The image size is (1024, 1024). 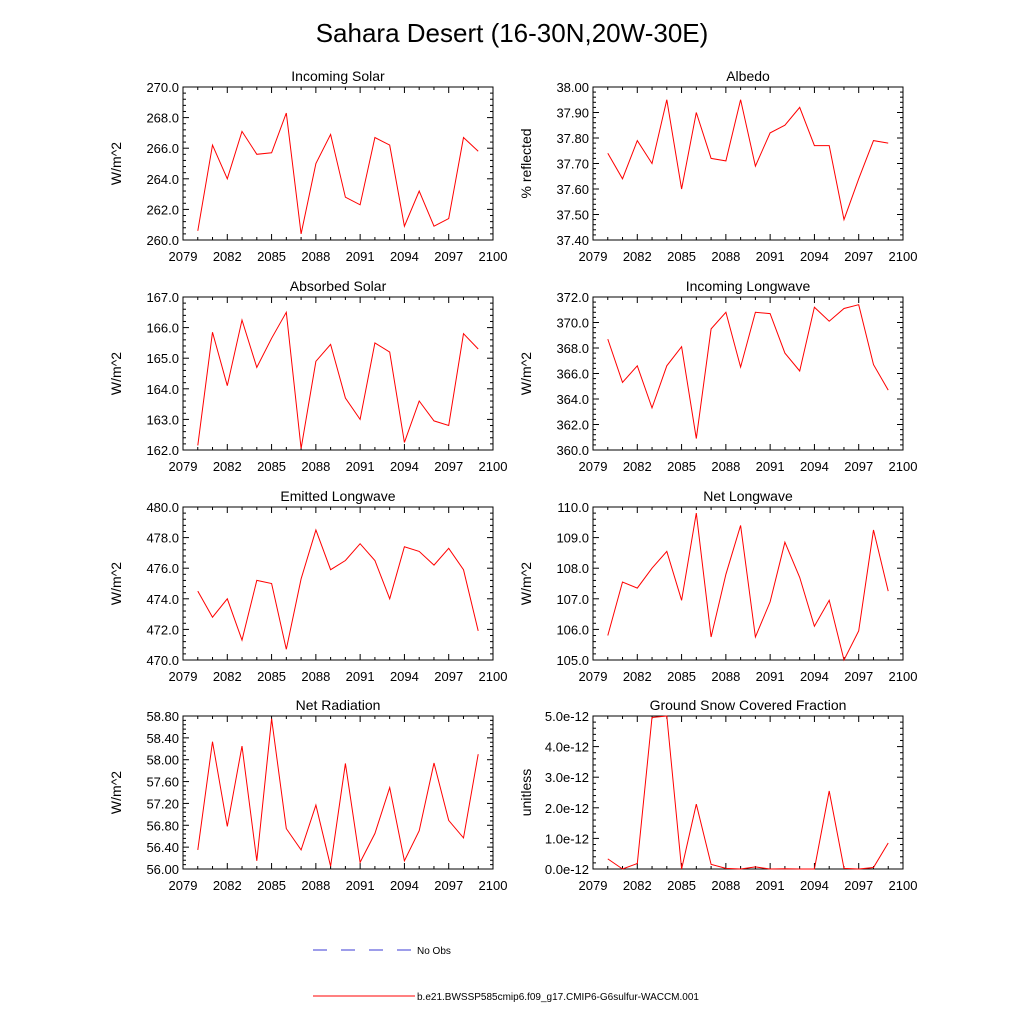 What do you see at coordinates (162, 358) in the screenshot?
I see `y-tick-label: 165.0` at bounding box center [162, 358].